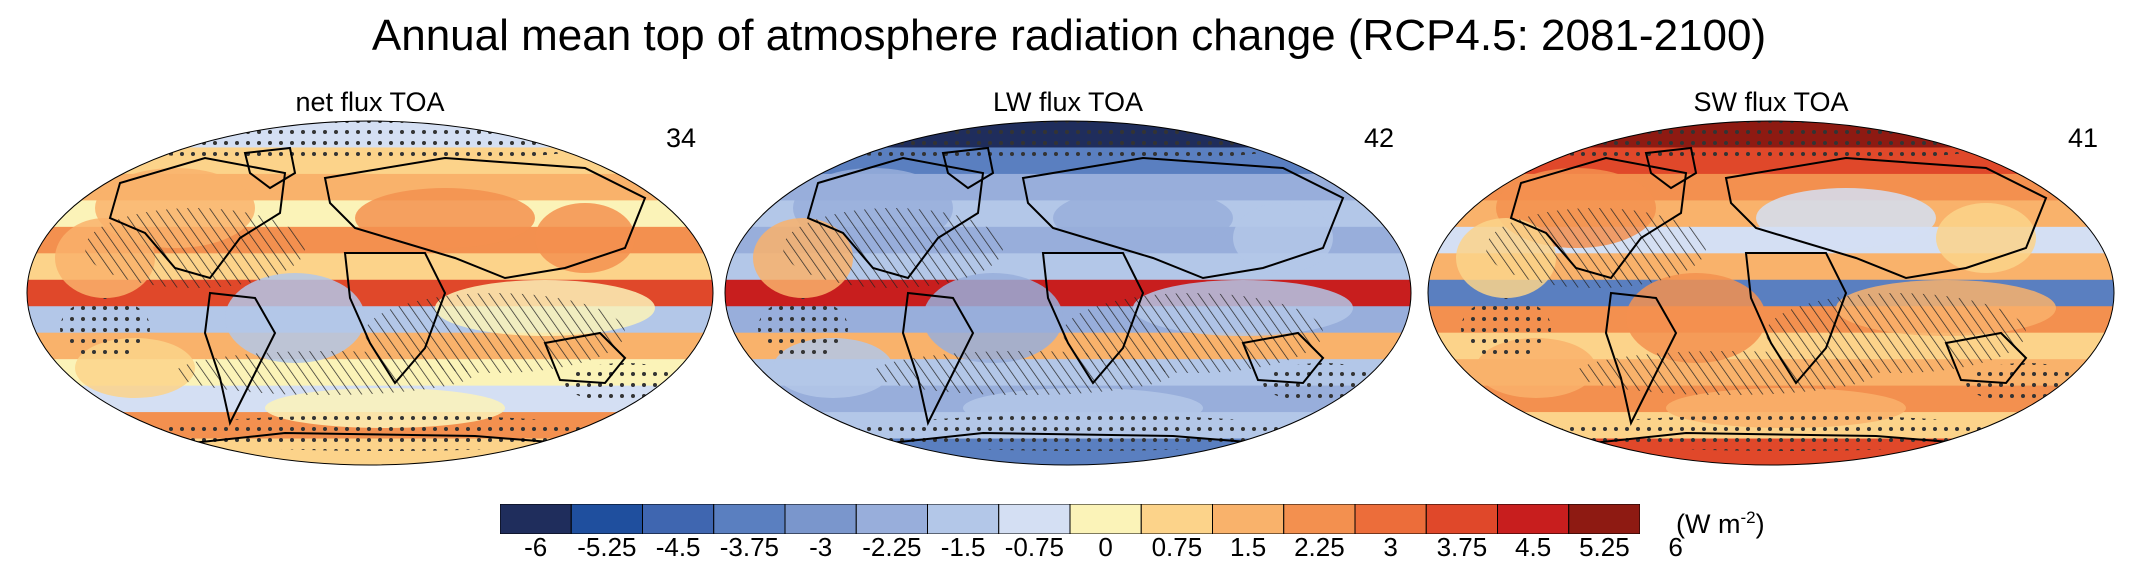 The image size is (2138, 579). I want to click on colorbar-tick-label: 3.75, so click(1462, 547).